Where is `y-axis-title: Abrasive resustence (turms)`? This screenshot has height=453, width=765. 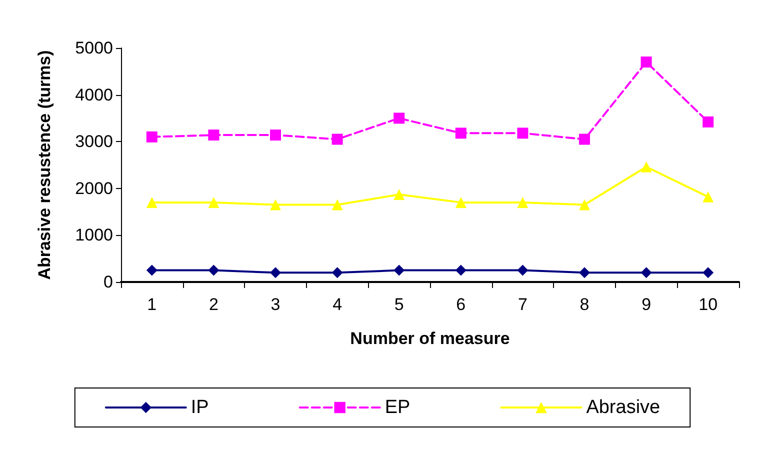 y-axis-title: Abrasive resustence (turms) is located at coordinates (44, 165).